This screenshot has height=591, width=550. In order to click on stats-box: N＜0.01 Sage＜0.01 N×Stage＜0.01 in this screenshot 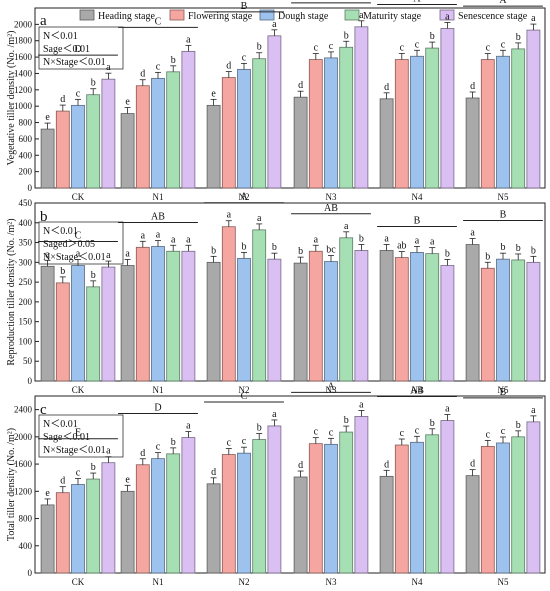, I will do `click(81, 436)`.